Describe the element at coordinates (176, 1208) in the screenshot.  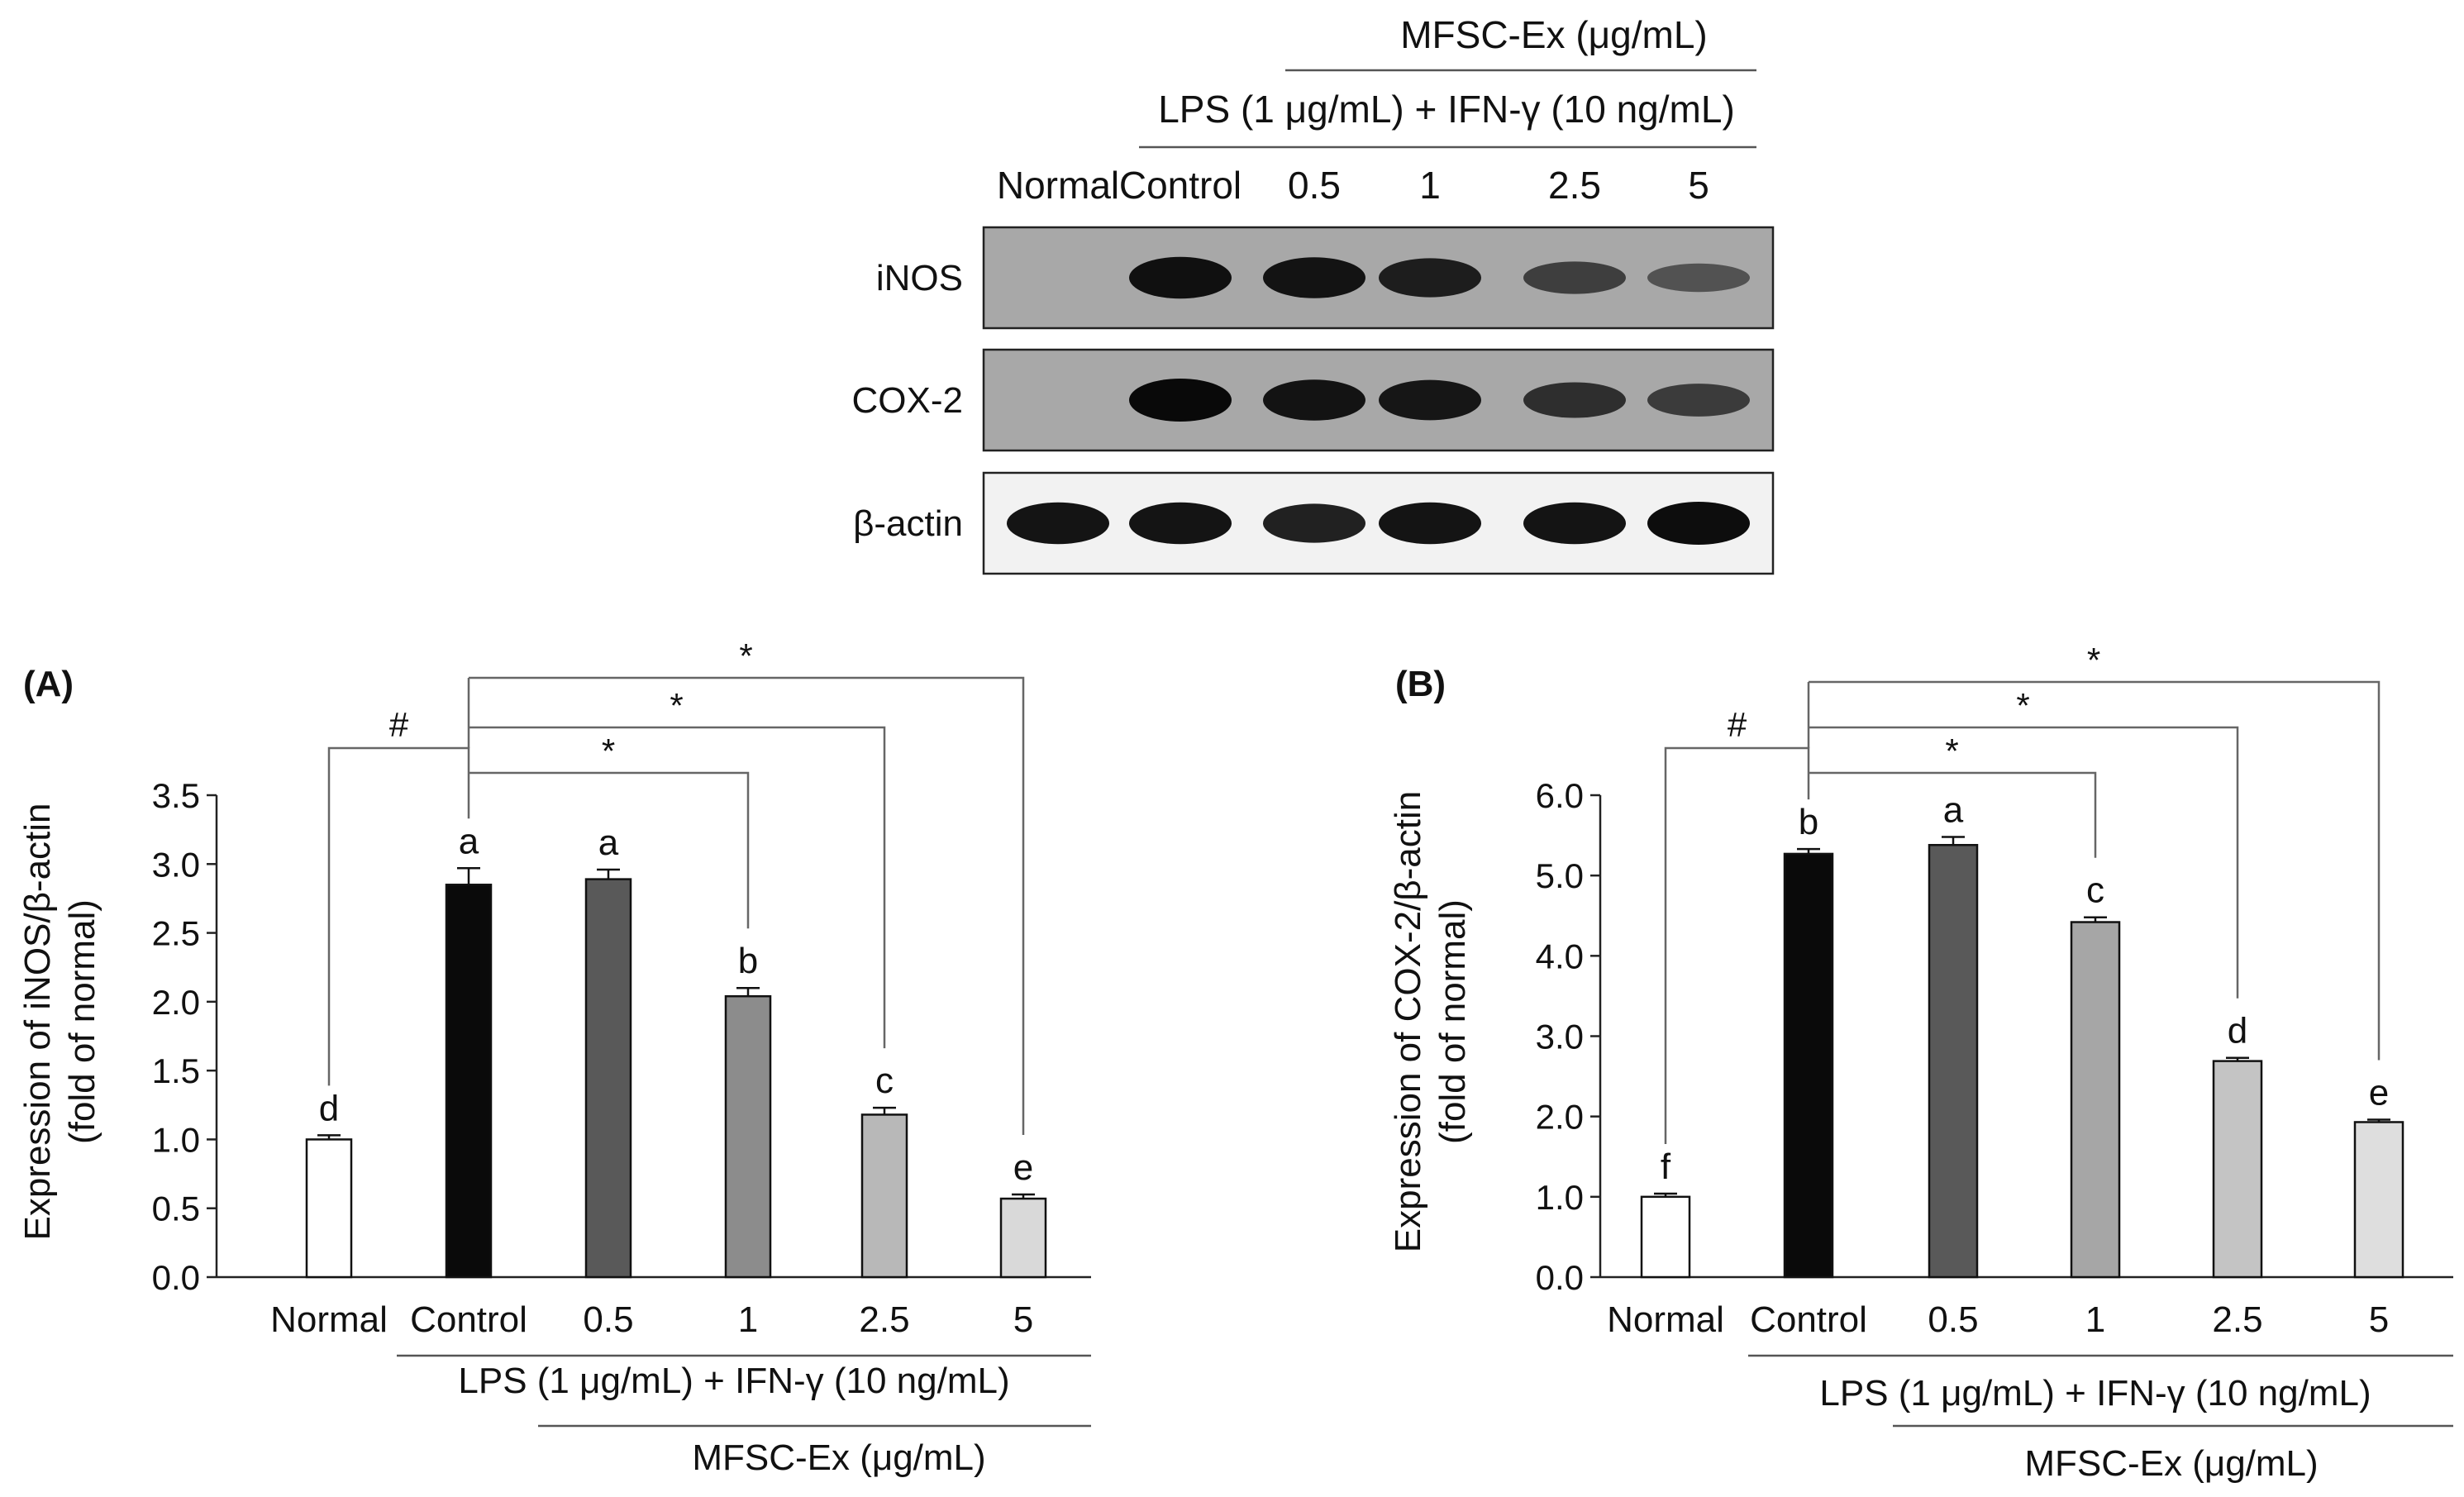
I see `y-tick-label: 0.5` at that location.